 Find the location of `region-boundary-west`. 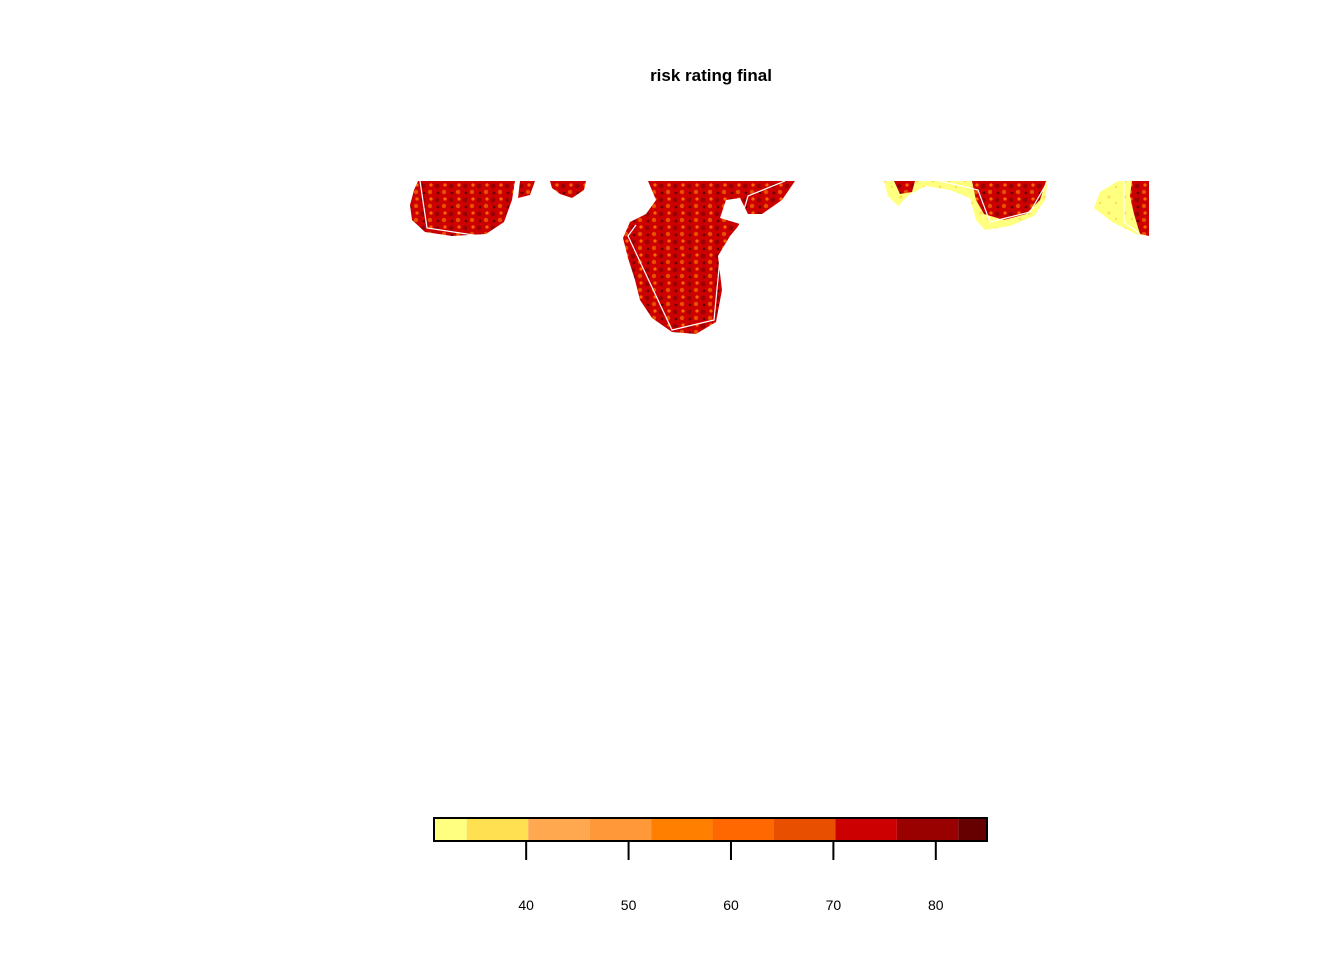

region-boundary-west is located at coordinates (450, 209).